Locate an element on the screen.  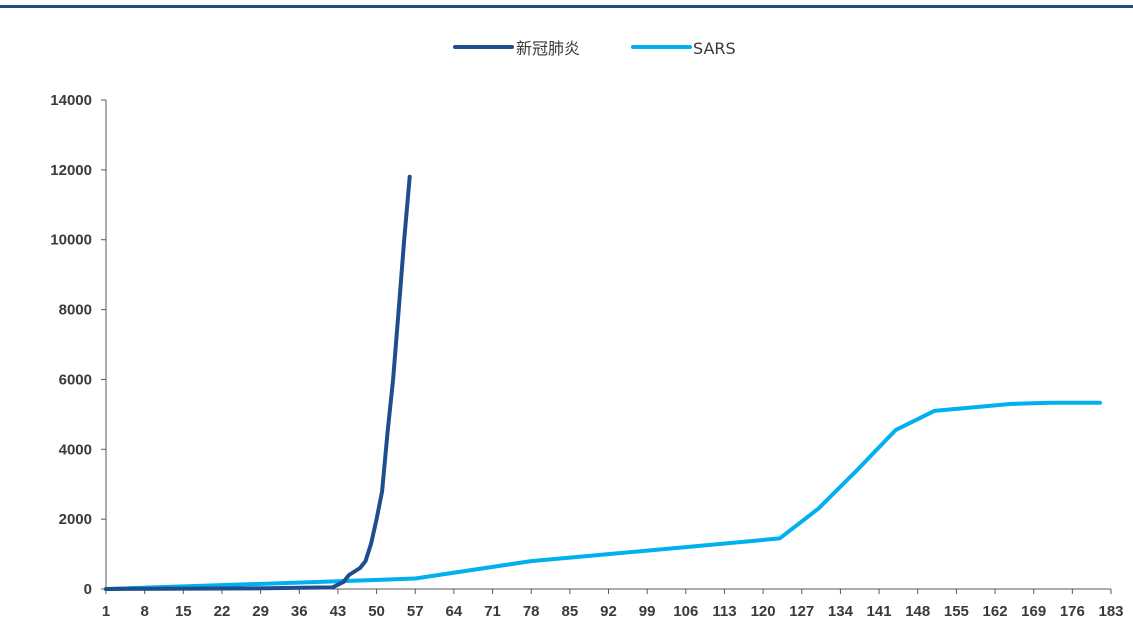
x-tick-label: 50 is located at coordinates (376, 611).